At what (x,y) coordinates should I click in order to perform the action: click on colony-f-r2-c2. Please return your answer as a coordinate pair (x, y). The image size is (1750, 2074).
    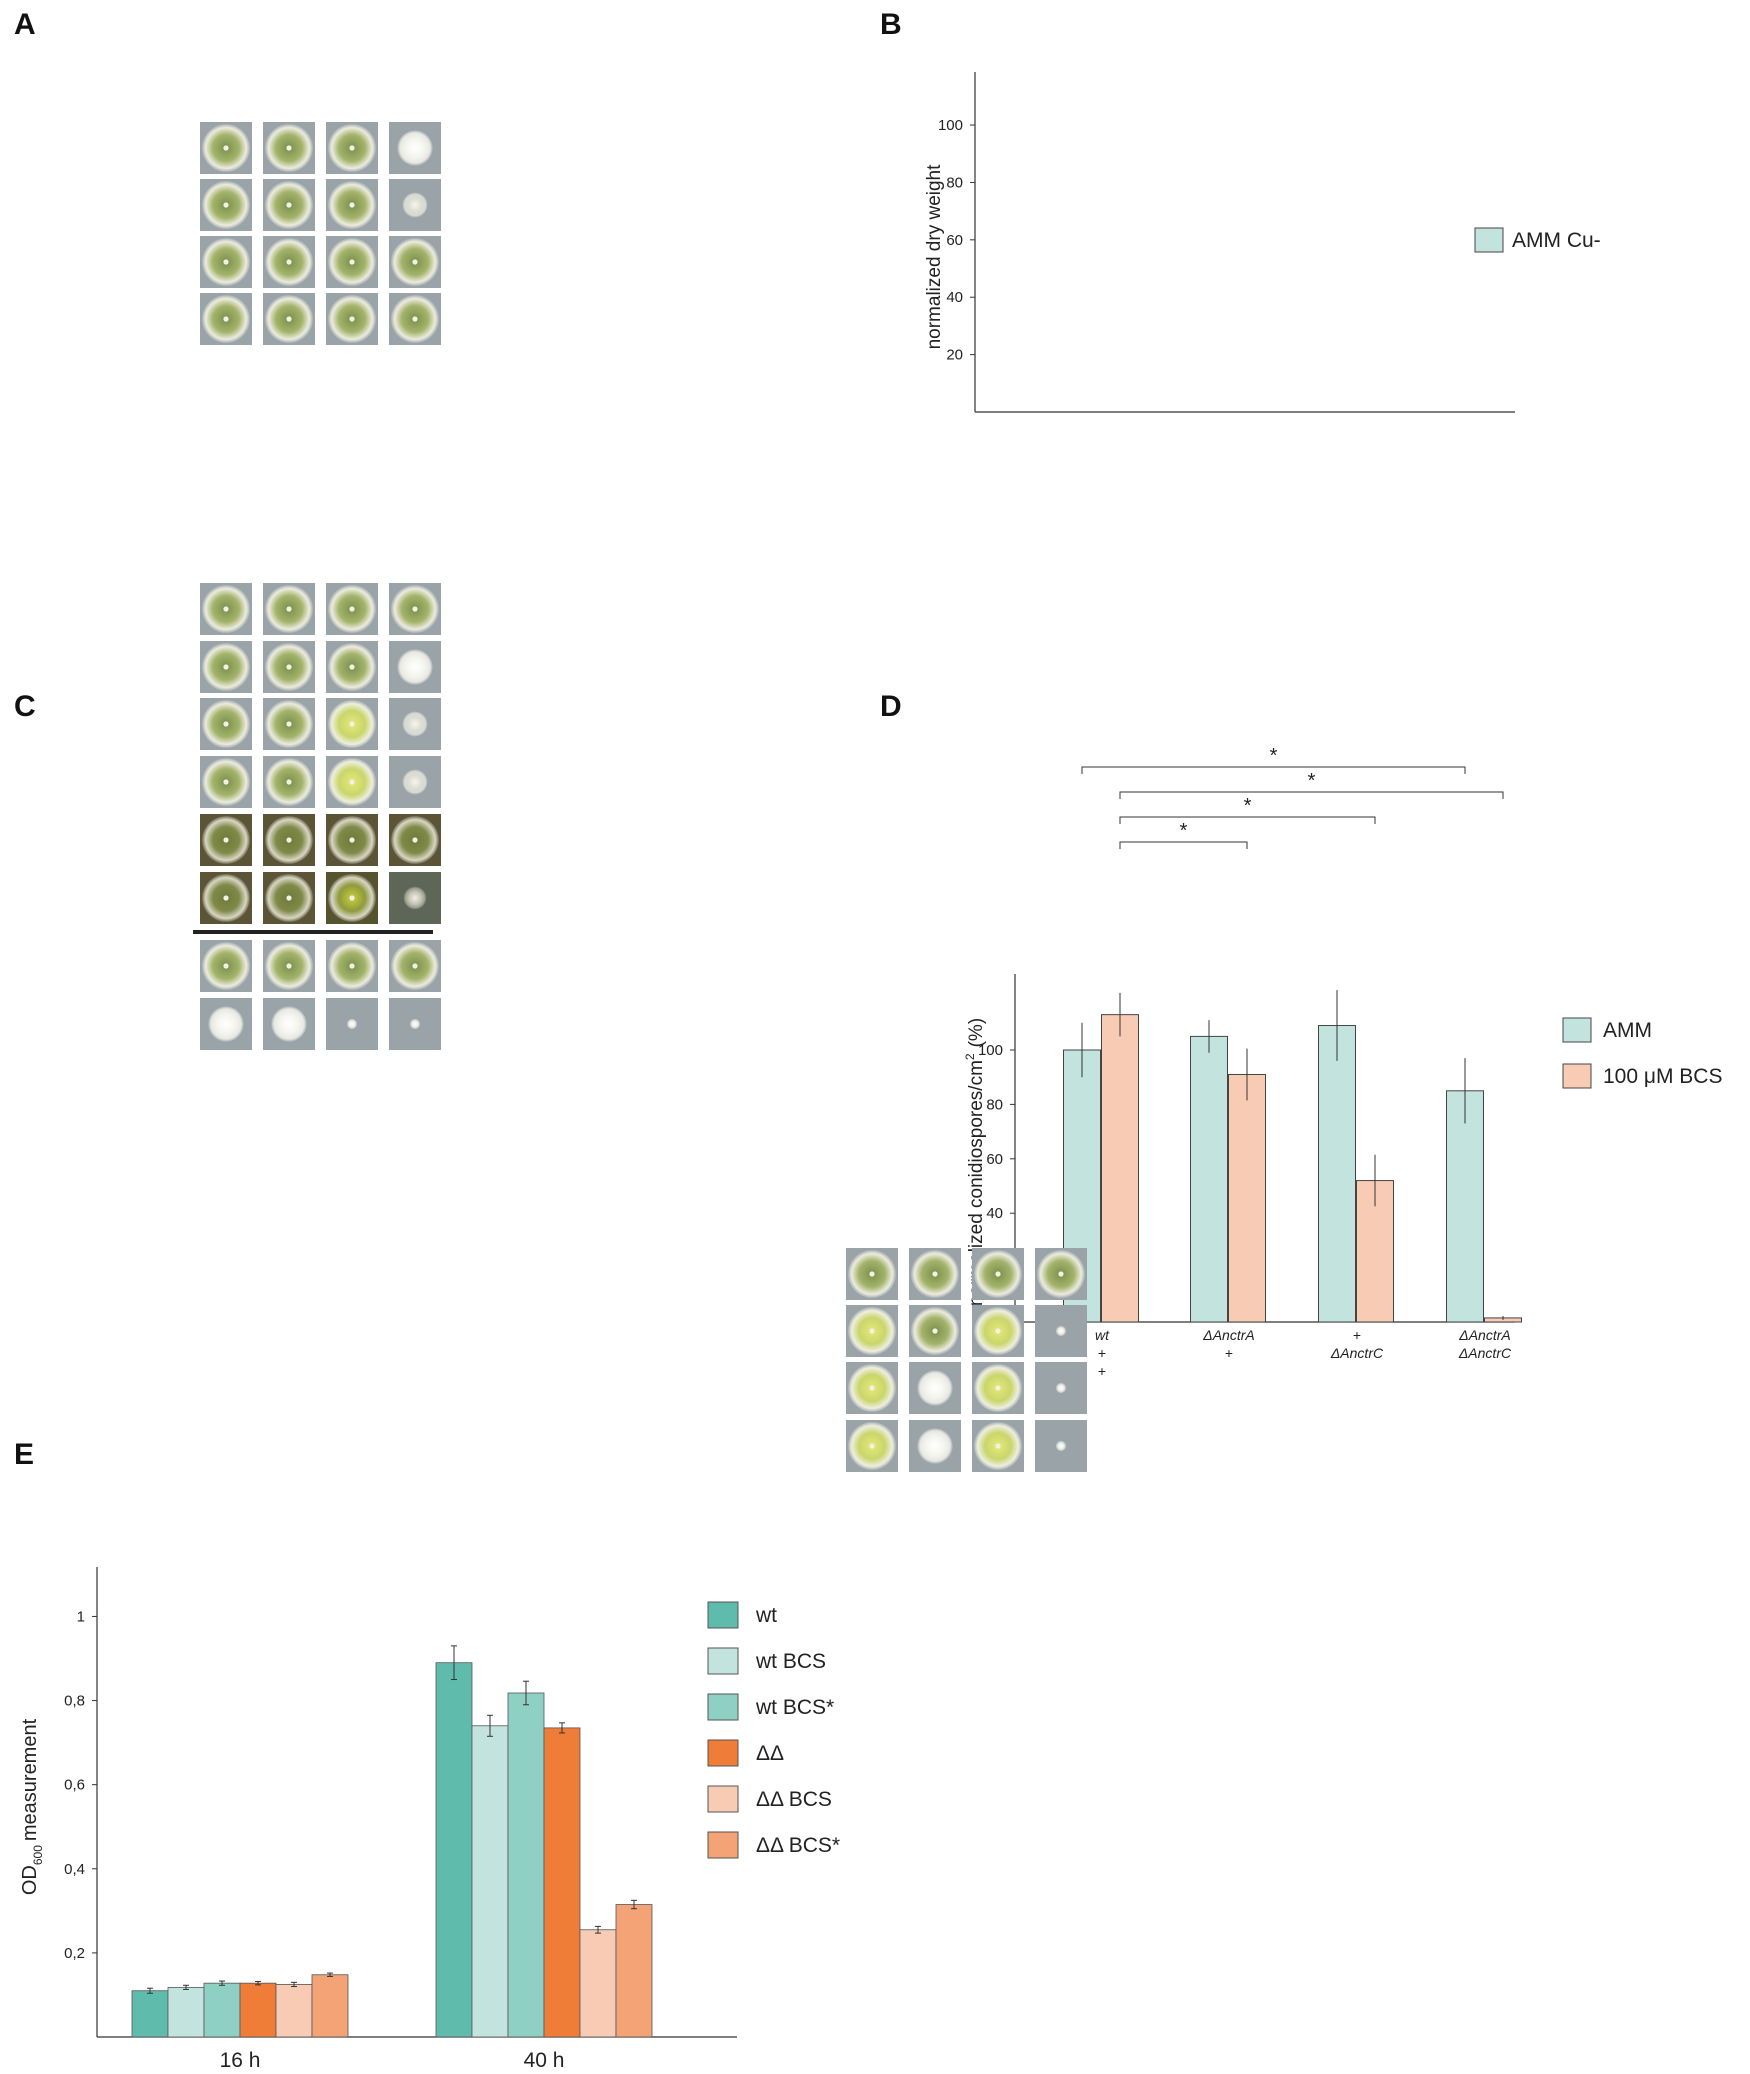
    Looking at the image, I should click on (998, 1388).